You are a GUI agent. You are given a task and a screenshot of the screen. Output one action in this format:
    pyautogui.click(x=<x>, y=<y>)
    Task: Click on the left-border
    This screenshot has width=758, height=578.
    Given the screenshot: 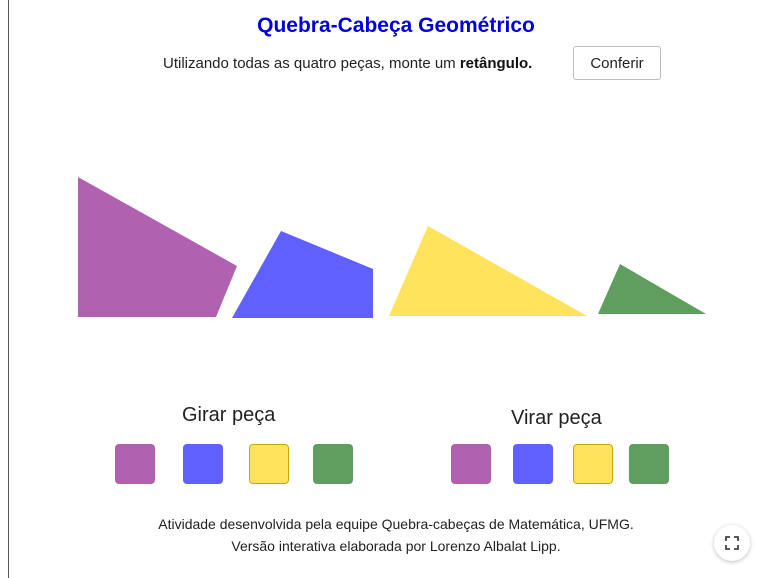 What is the action you would take?
    pyautogui.click(x=8, y=289)
    